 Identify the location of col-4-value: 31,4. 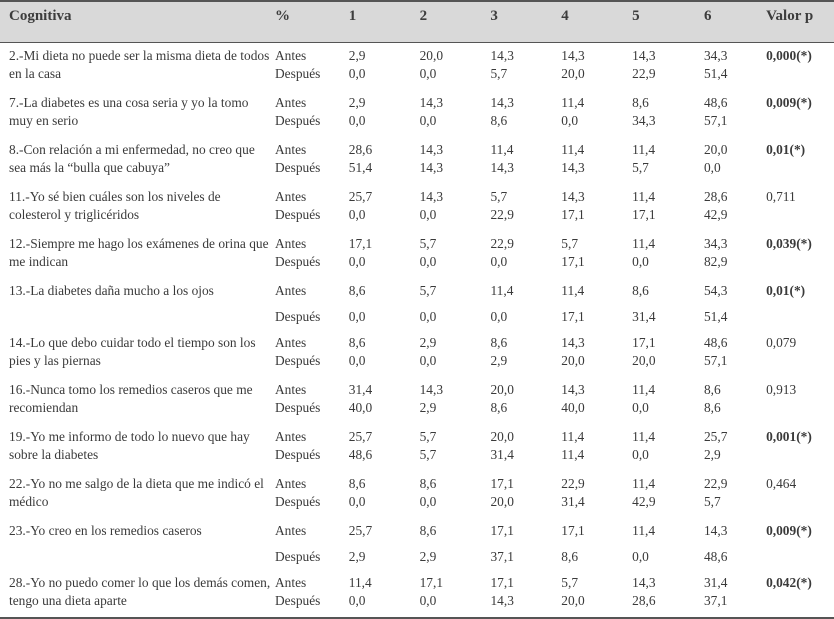
(573, 501).